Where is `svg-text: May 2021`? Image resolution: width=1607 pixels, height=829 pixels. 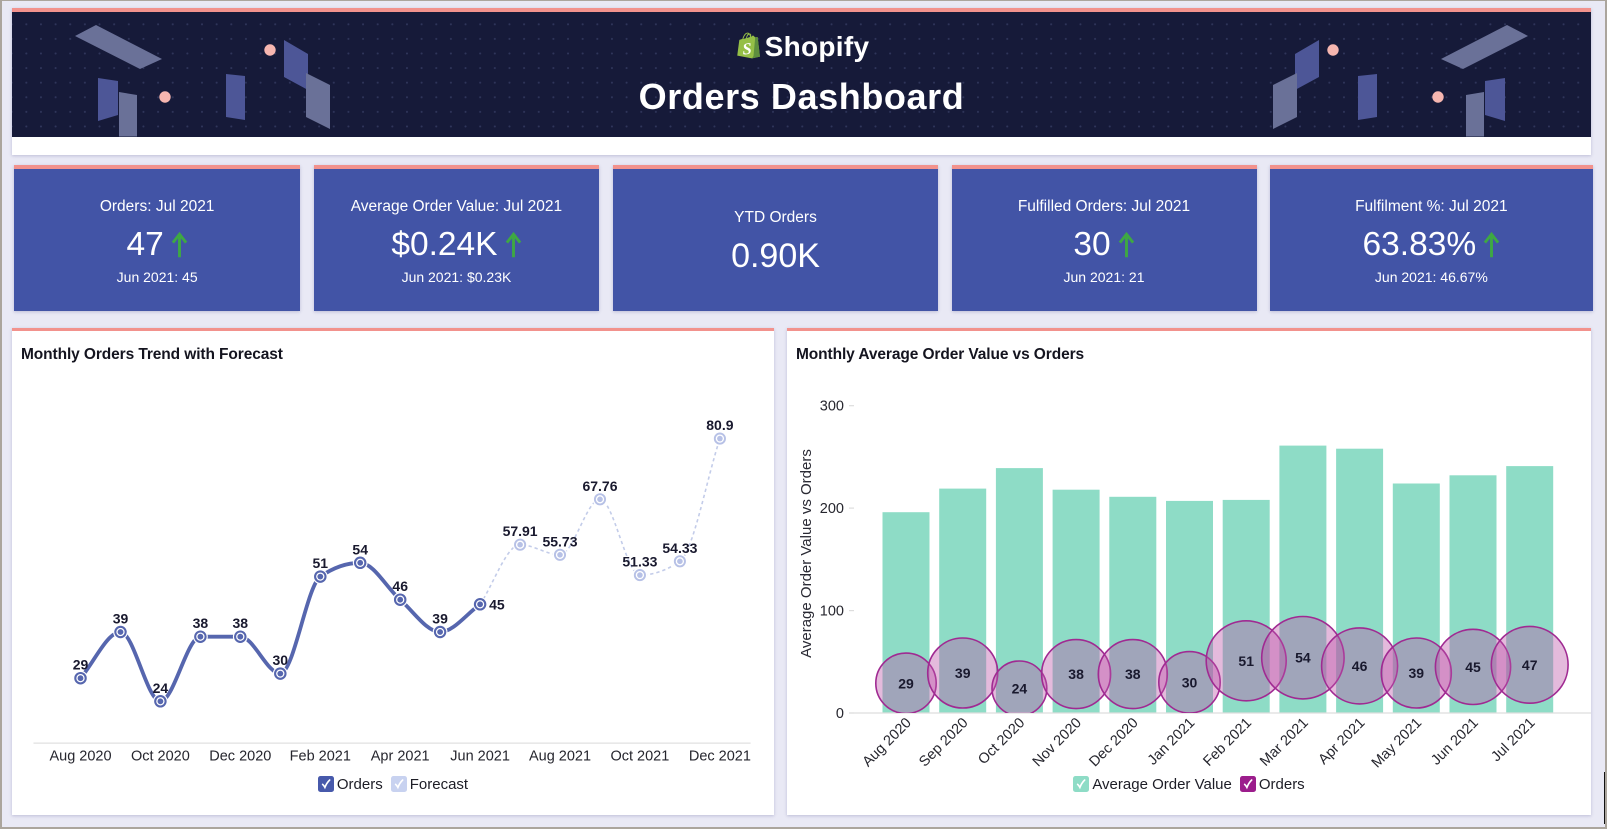
svg-text: May 2021 is located at coordinates (1397, 743).